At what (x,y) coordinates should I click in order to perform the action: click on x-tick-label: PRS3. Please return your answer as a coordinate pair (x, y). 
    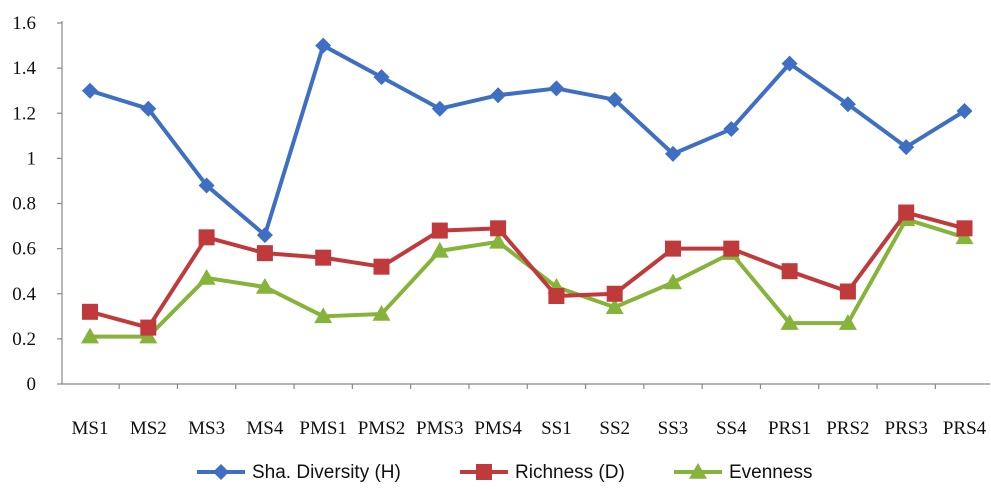
    Looking at the image, I should click on (906, 428).